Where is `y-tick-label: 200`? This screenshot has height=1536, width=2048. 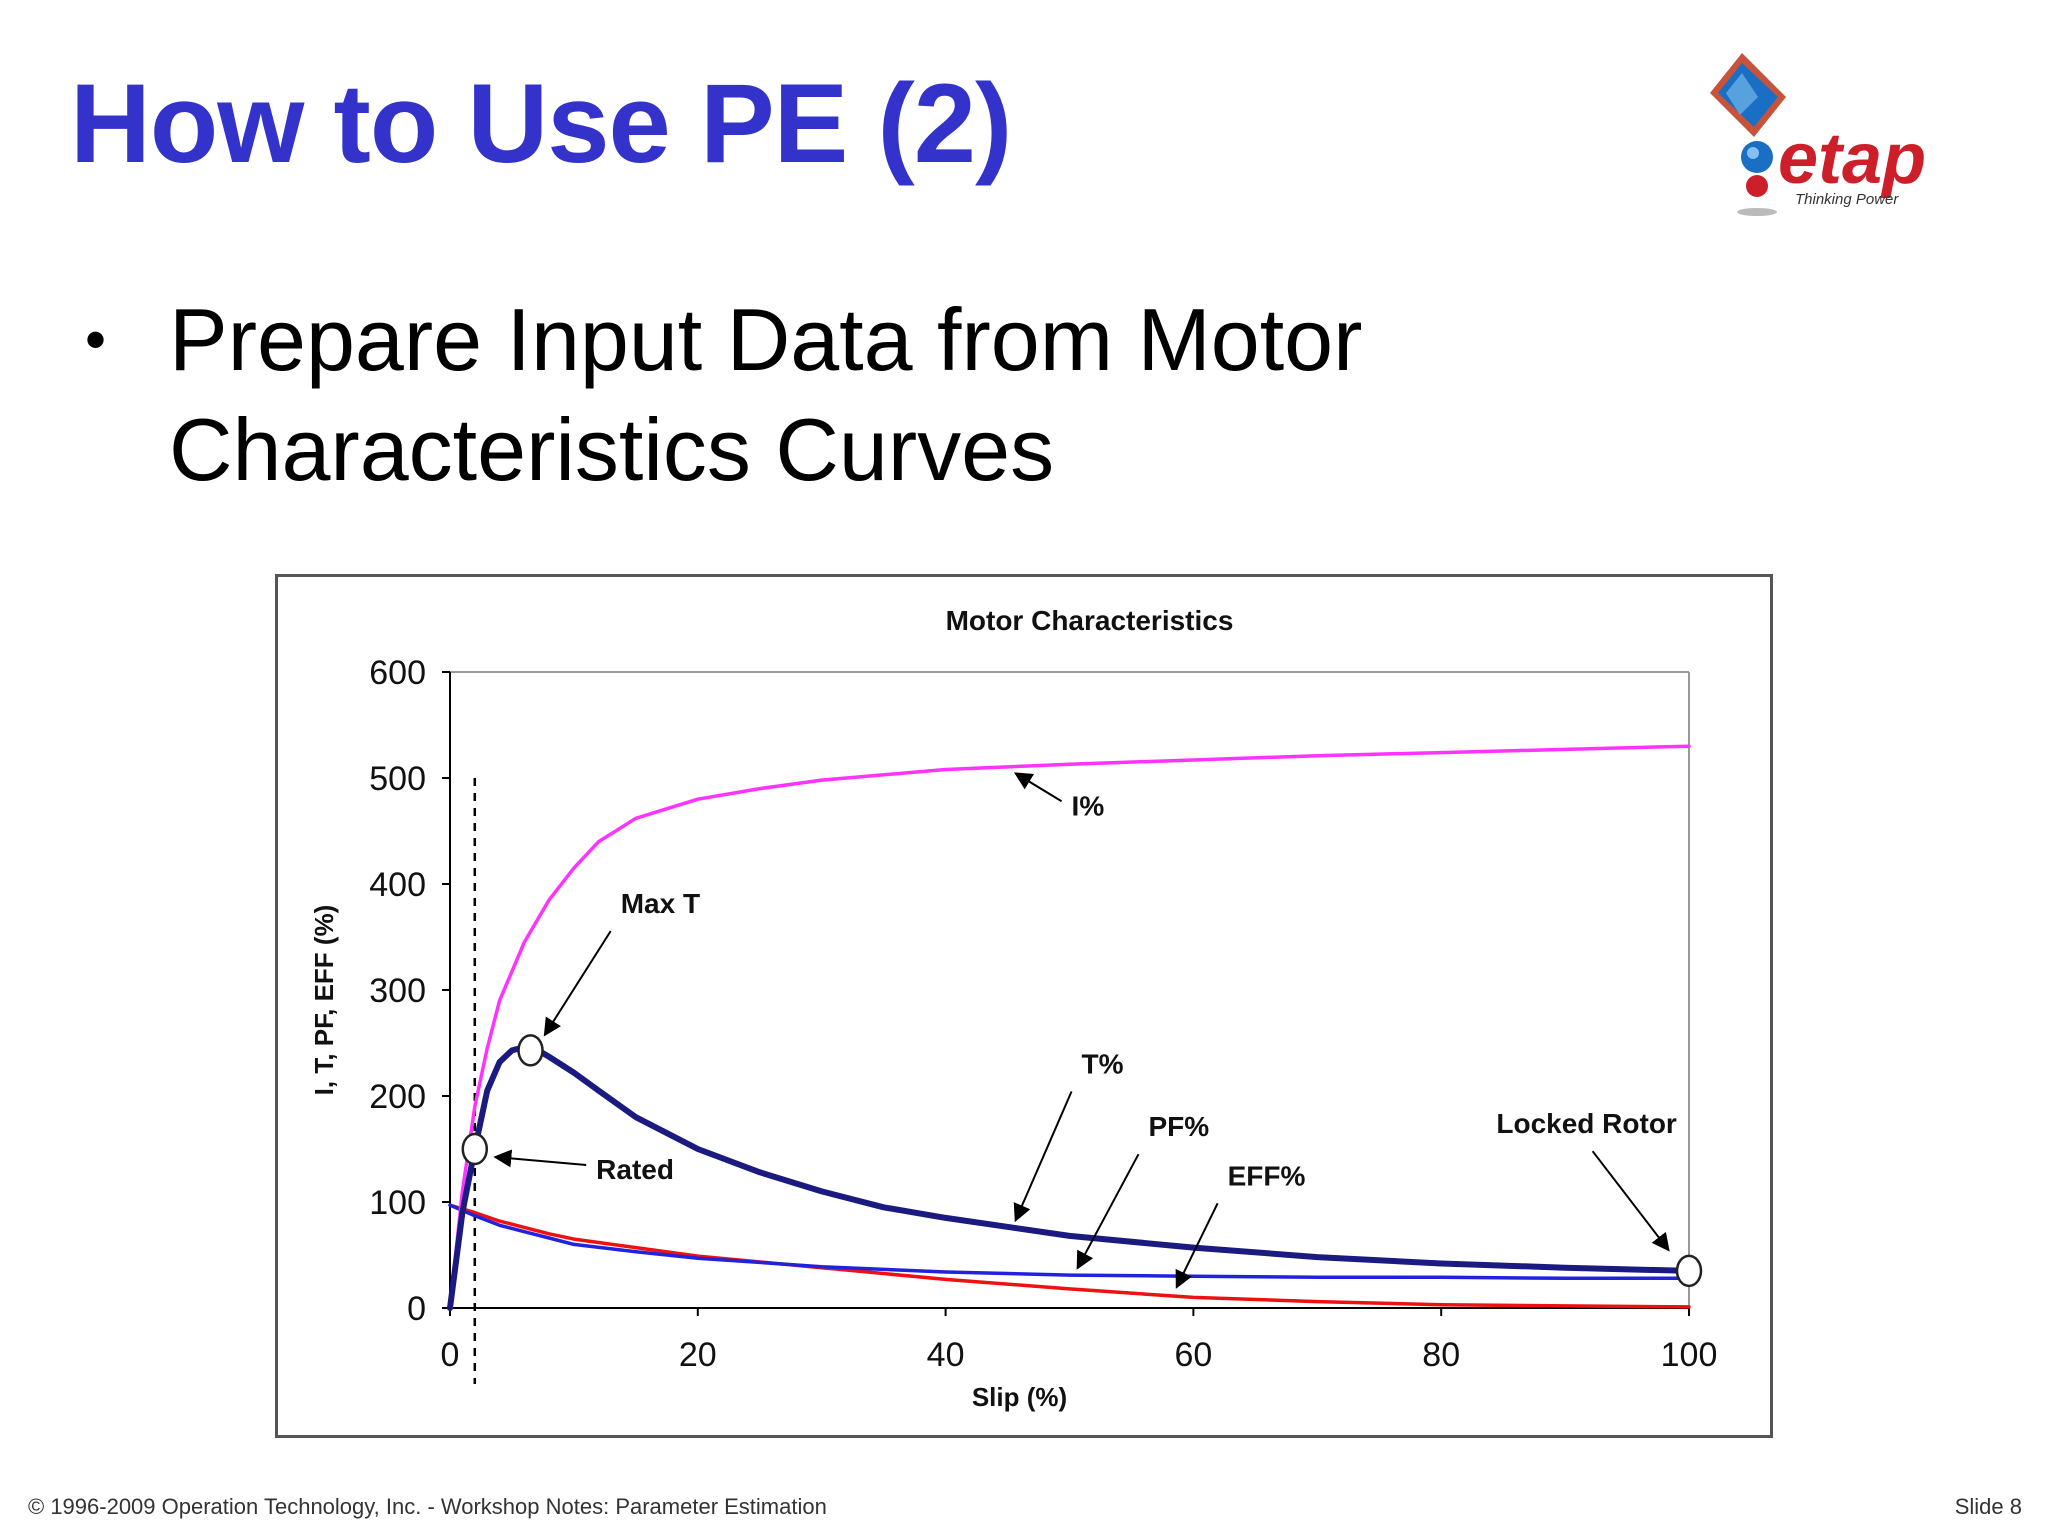
y-tick-label: 200 is located at coordinates (397, 1097).